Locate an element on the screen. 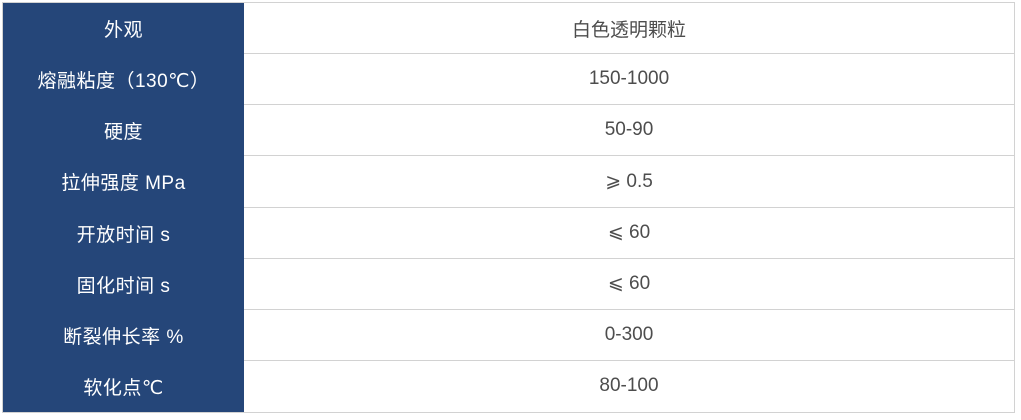  row-label: 硬度 is located at coordinates (123, 131).